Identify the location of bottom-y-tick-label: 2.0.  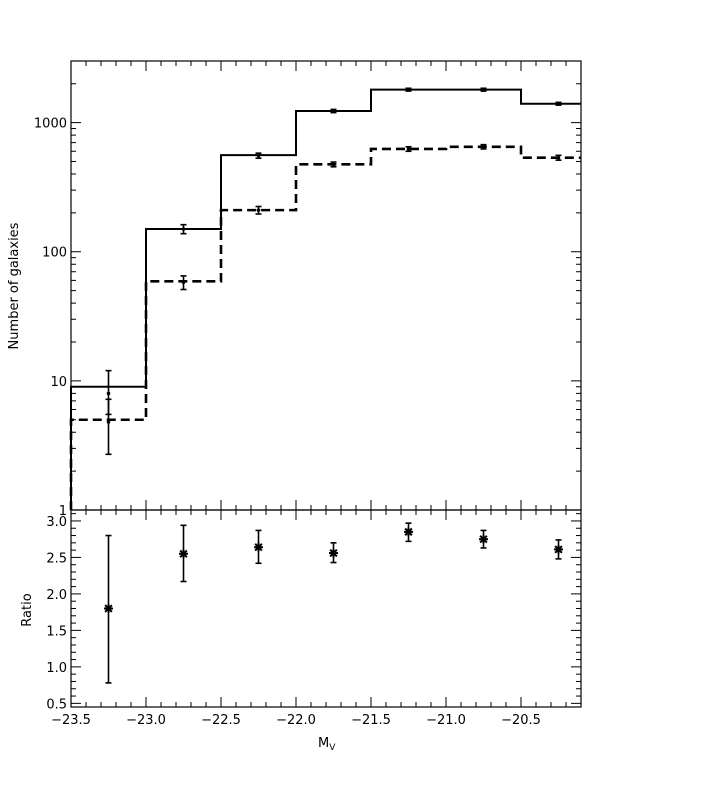
(56, 595).